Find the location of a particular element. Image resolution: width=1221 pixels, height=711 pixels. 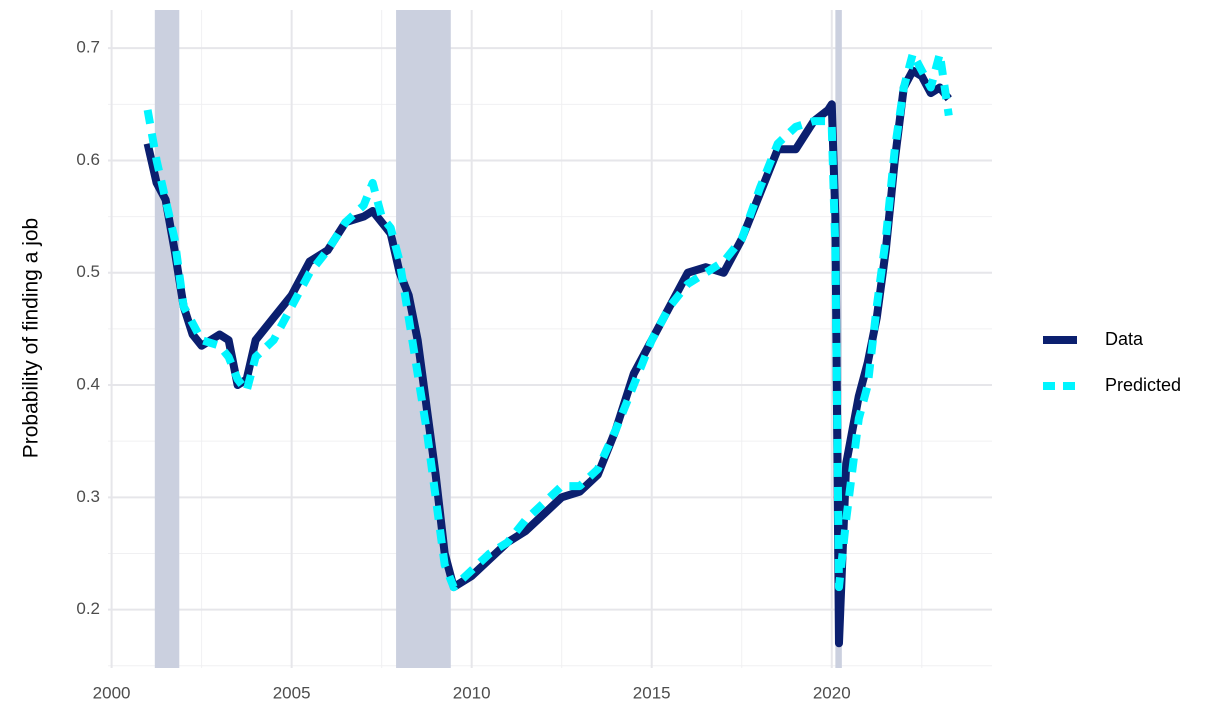

legend-label: Predicted is located at coordinates (1143, 385).